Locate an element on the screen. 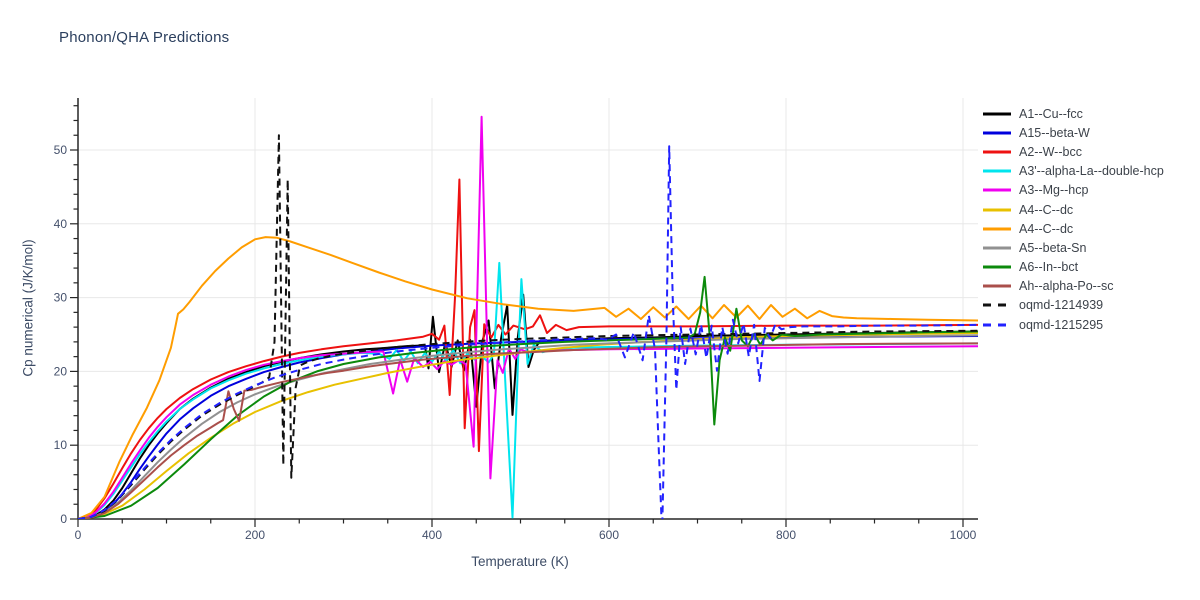 The height and width of the screenshot is (600, 1200). legend-item-a4-c-dc-gold: A4--C--dc is located at coordinates (1073, 209).